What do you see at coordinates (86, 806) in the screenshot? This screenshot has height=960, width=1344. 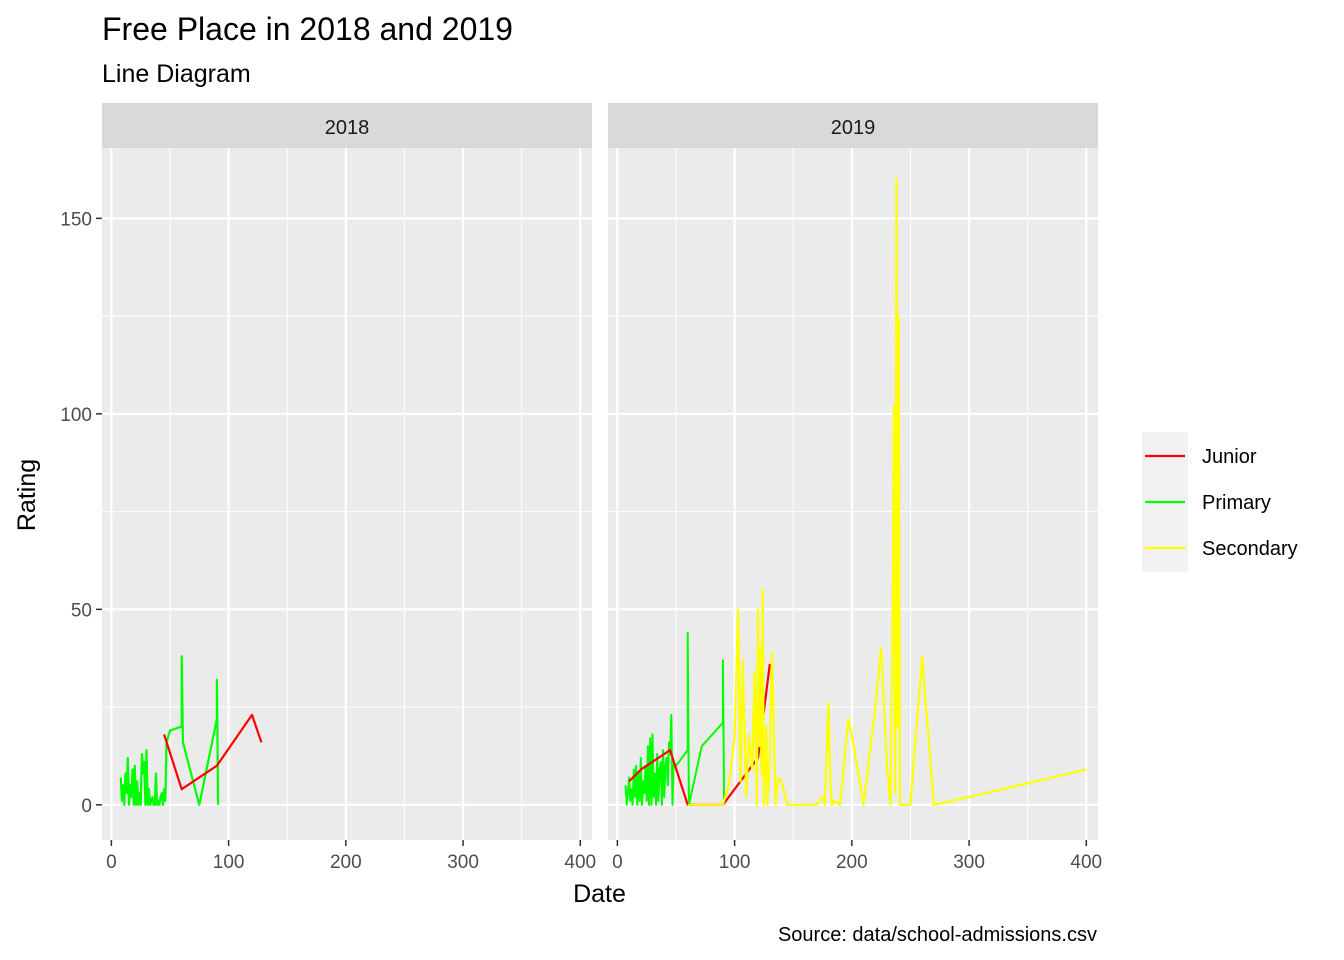 I see `y-tick-label: 0` at bounding box center [86, 806].